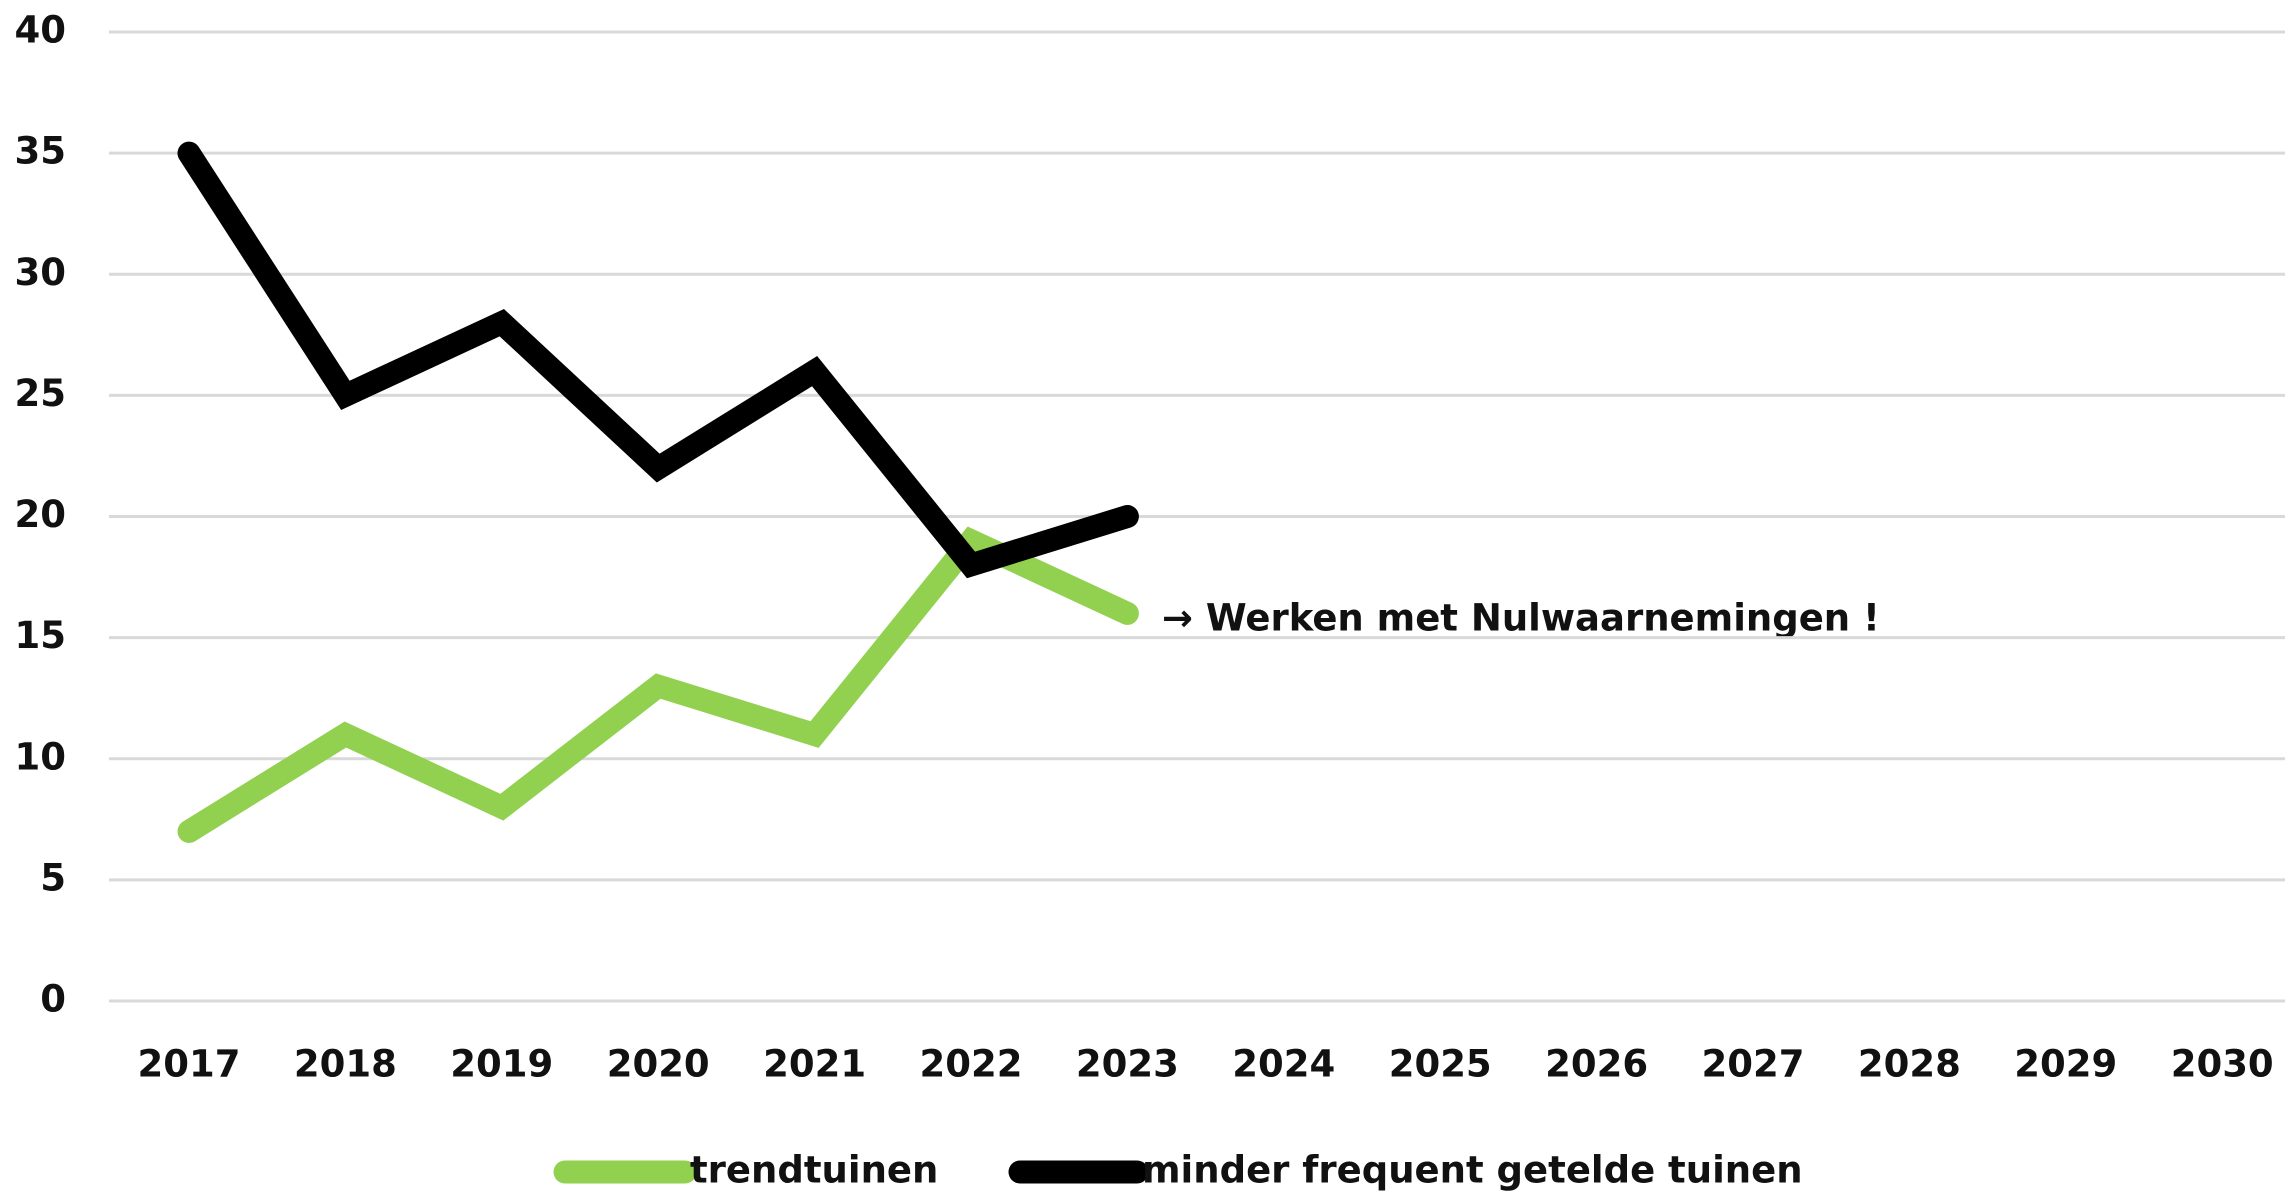 The image size is (2285, 1195). What do you see at coordinates (658, 1064) in the screenshot?
I see `x-tick-label: 2020` at bounding box center [658, 1064].